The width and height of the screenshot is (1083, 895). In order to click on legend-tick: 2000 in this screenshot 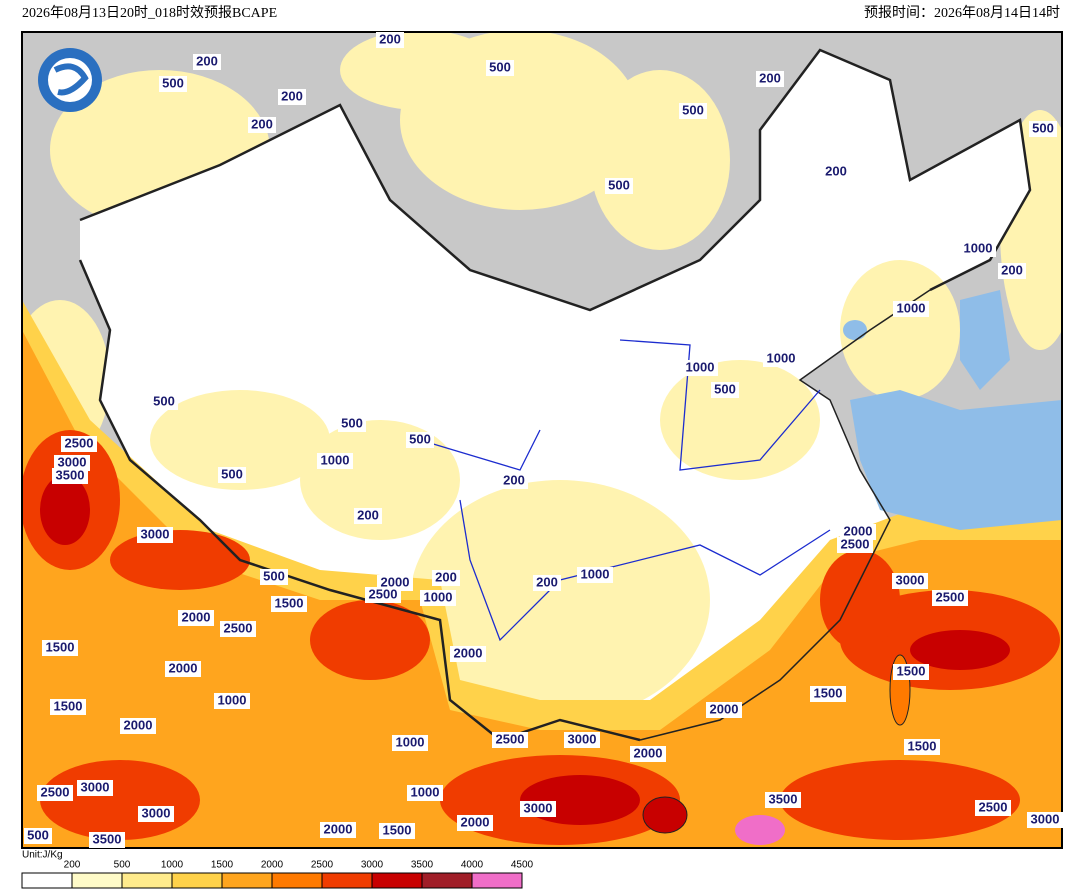, I will do `click(272, 865)`.